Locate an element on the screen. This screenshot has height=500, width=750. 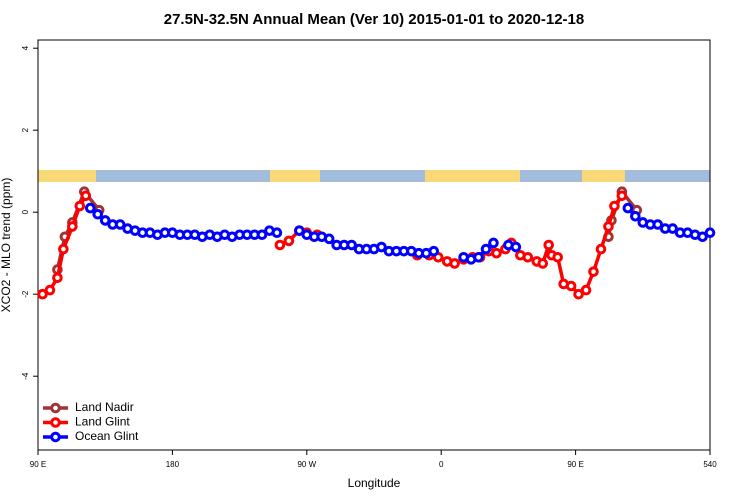
x-tick-label: 90 W is located at coordinates (306, 464).